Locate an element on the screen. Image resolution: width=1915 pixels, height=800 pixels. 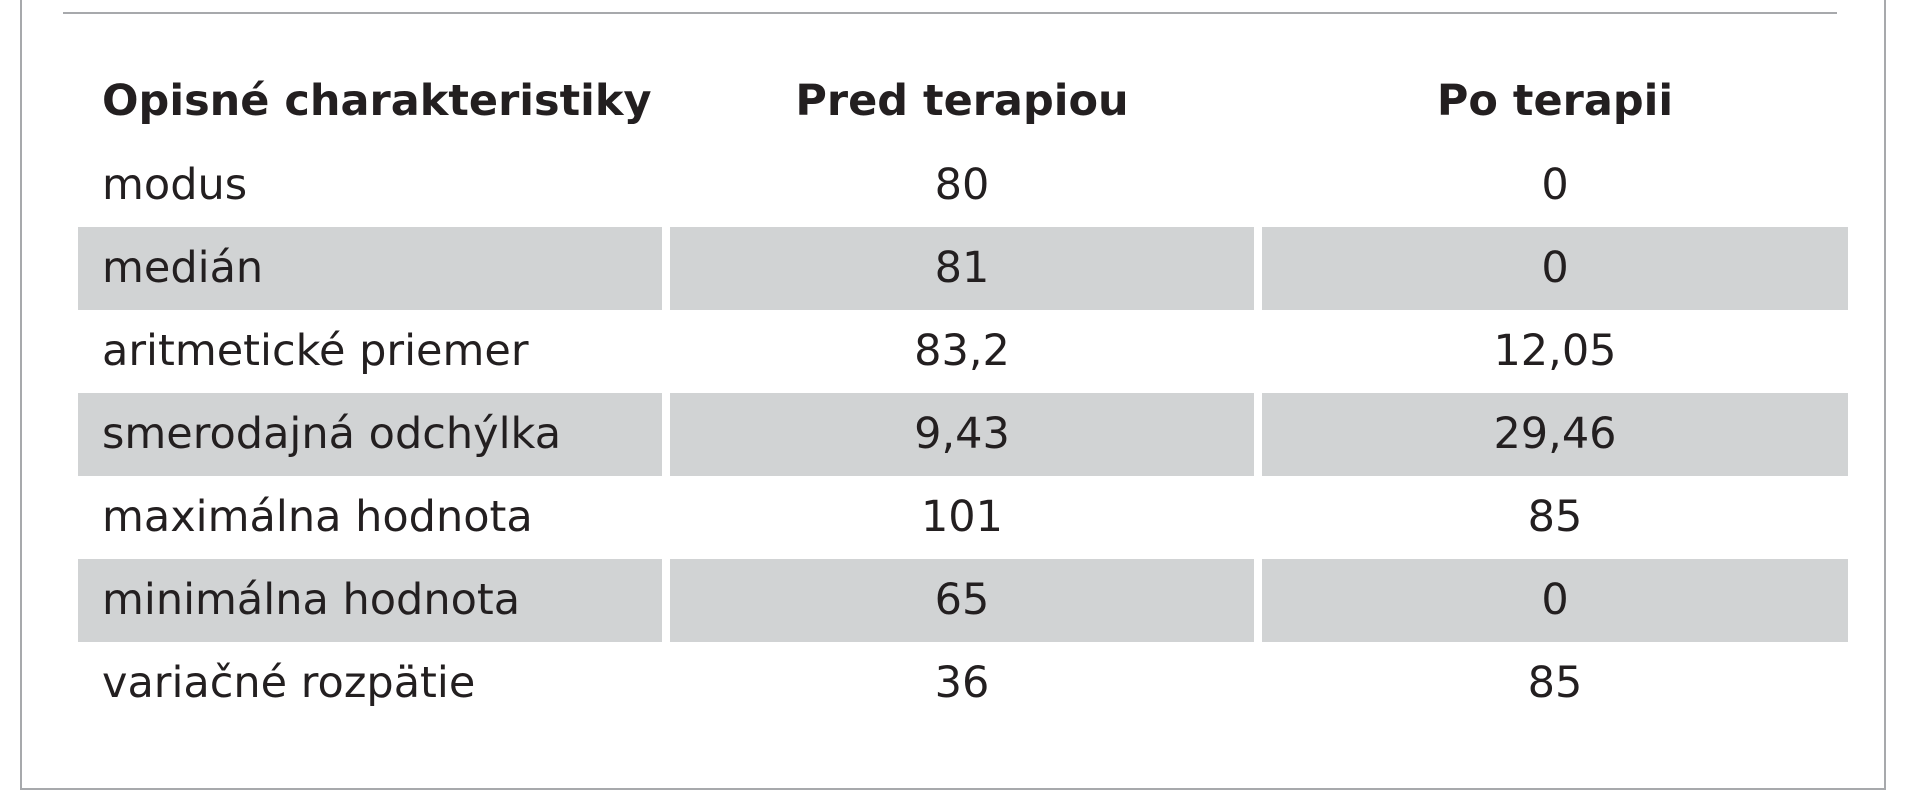
table-row: medián 81 0 is located at coordinates (963, 268).